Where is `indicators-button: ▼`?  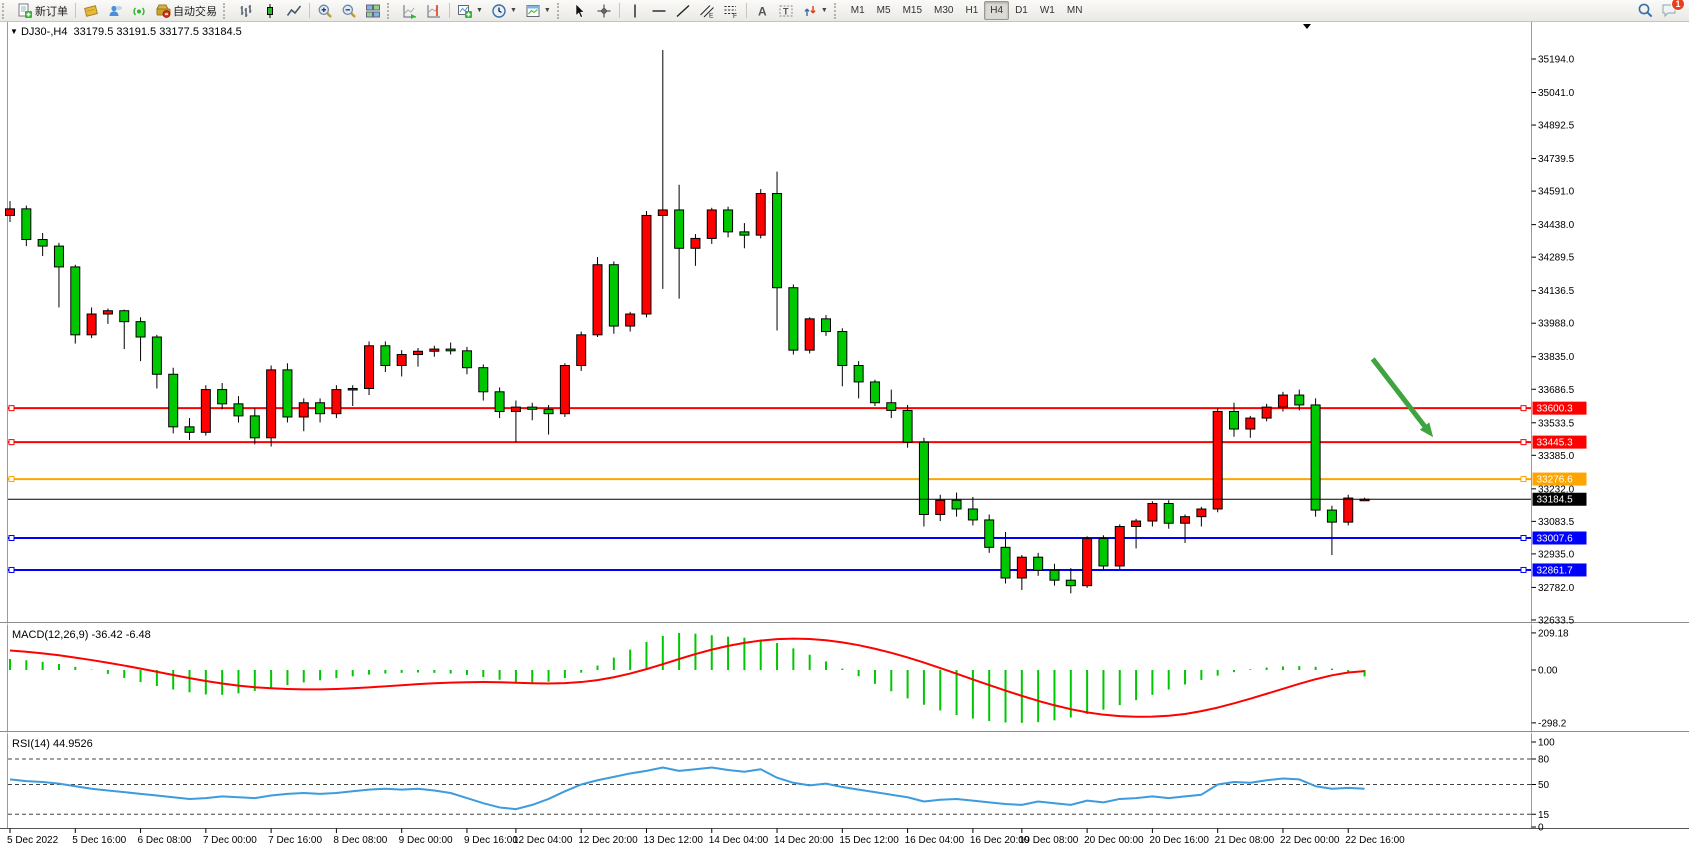
indicators-button: ▼ is located at coordinates (470, 10).